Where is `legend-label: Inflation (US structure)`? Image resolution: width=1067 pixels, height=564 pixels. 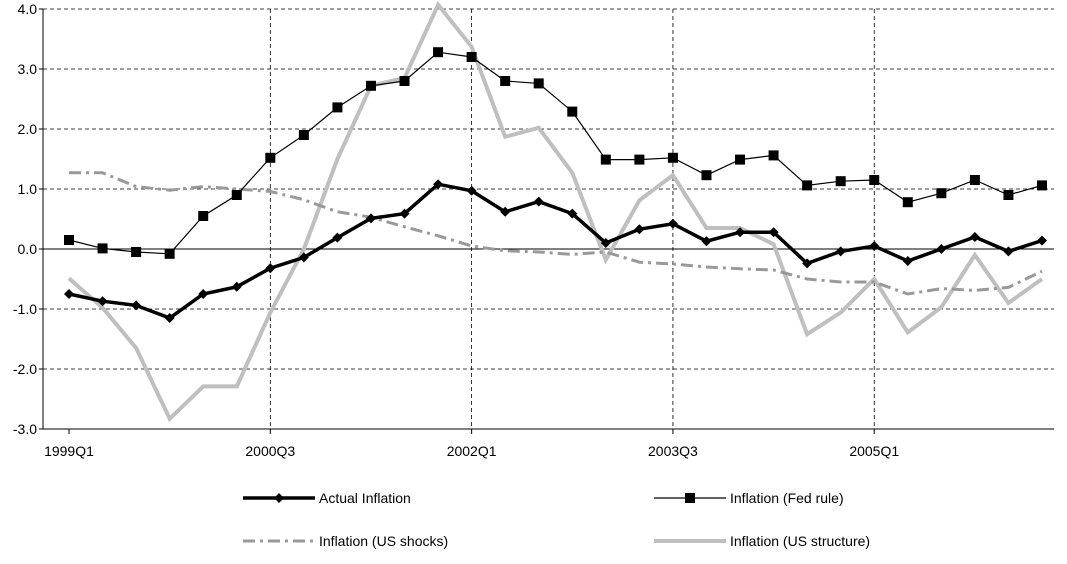 legend-label: Inflation (US structure) is located at coordinates (800, 541).